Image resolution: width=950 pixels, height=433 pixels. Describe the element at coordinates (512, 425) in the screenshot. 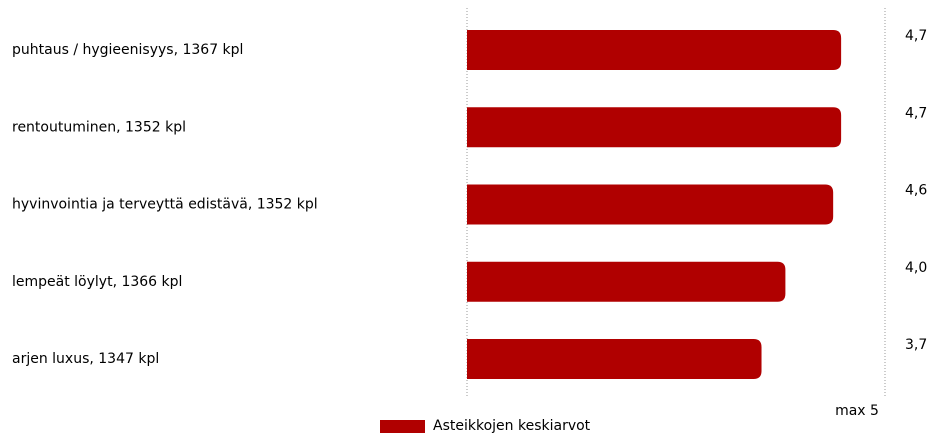

I see `legend-label: Asteikkojen keskiarvot` at that location.